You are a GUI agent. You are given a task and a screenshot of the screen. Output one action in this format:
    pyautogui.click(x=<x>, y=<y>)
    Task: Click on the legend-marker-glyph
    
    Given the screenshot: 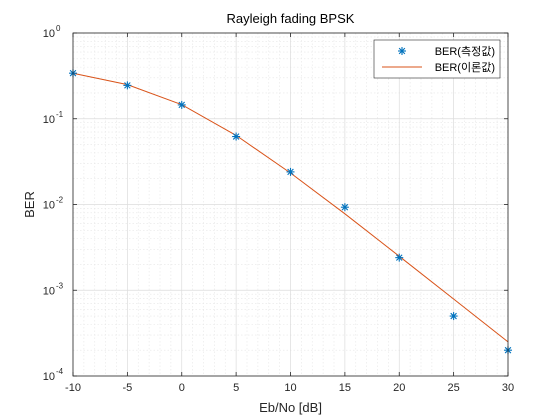 What is the action you would take?
    pyautogui.click(x=402, y=51)
    